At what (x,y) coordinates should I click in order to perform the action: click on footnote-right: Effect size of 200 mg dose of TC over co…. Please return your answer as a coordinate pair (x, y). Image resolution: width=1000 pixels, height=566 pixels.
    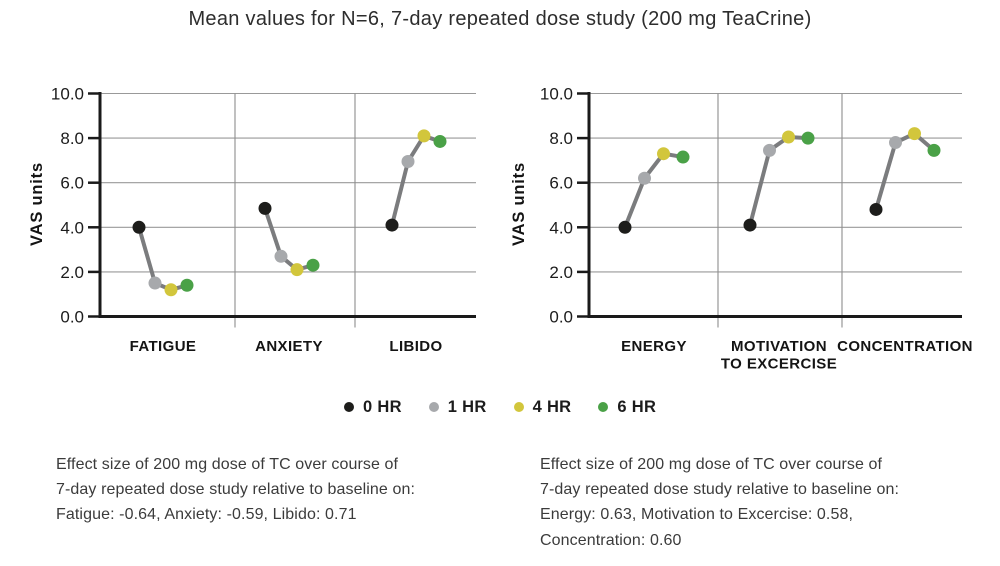
    Looking at the image, I should click on (770, 502).